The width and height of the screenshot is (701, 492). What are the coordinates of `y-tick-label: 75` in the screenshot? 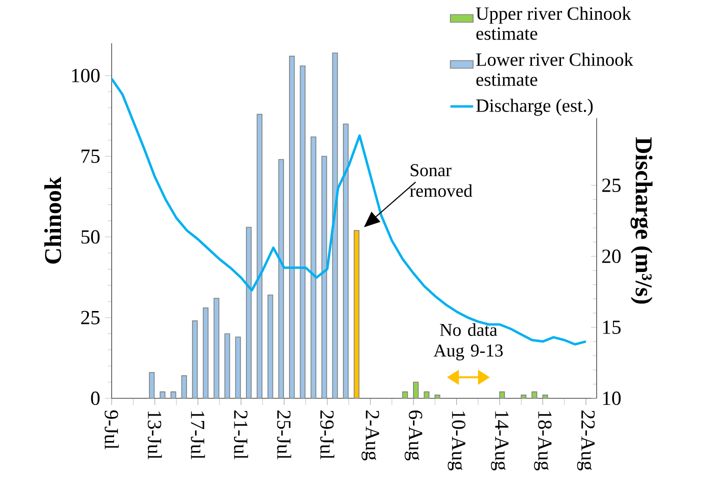 It's located at (91, 156).